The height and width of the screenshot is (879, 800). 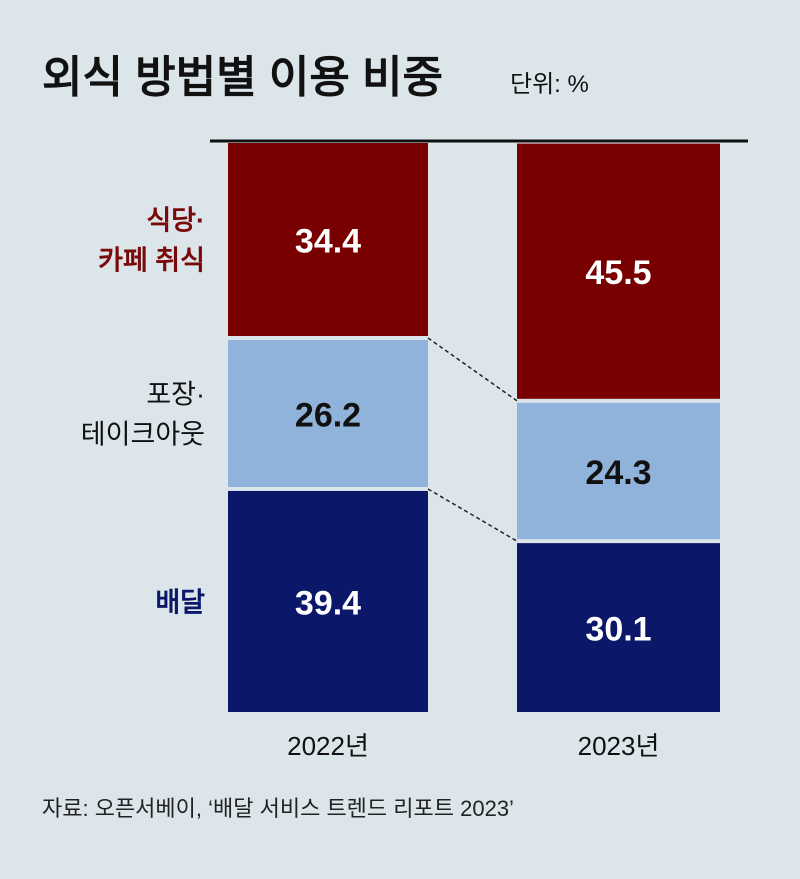 I want to click on data-label: 34.4, so click(x=328, y=241).